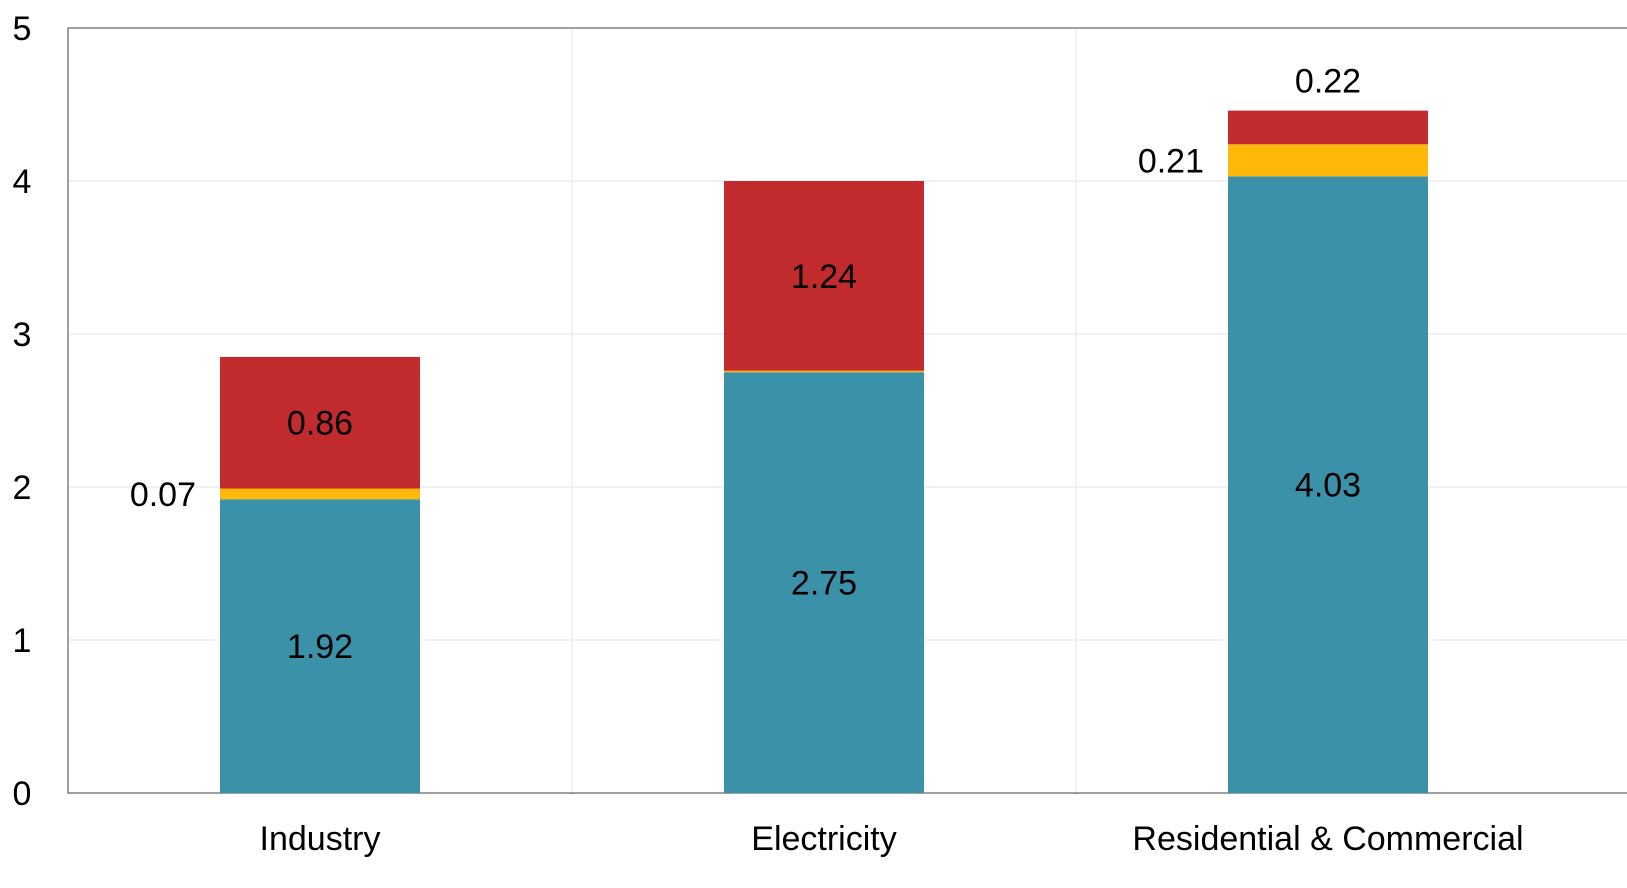 This screenshot has width=1627, height=888. I want to click on data-label: 0.22, so click(1328, 82).